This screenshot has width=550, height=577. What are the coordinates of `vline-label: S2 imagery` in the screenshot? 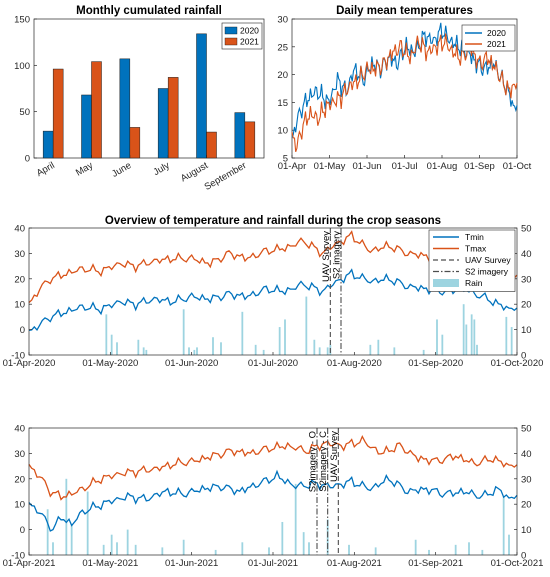 It's located at (337, 255).